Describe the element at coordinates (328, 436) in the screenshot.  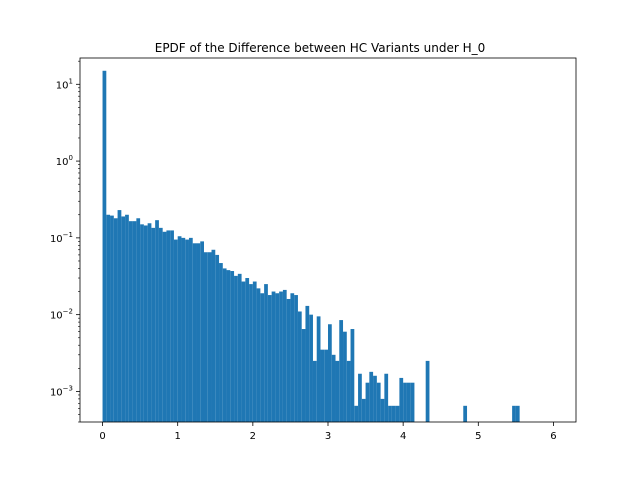
I see `x-tick-label: 3` at that location.